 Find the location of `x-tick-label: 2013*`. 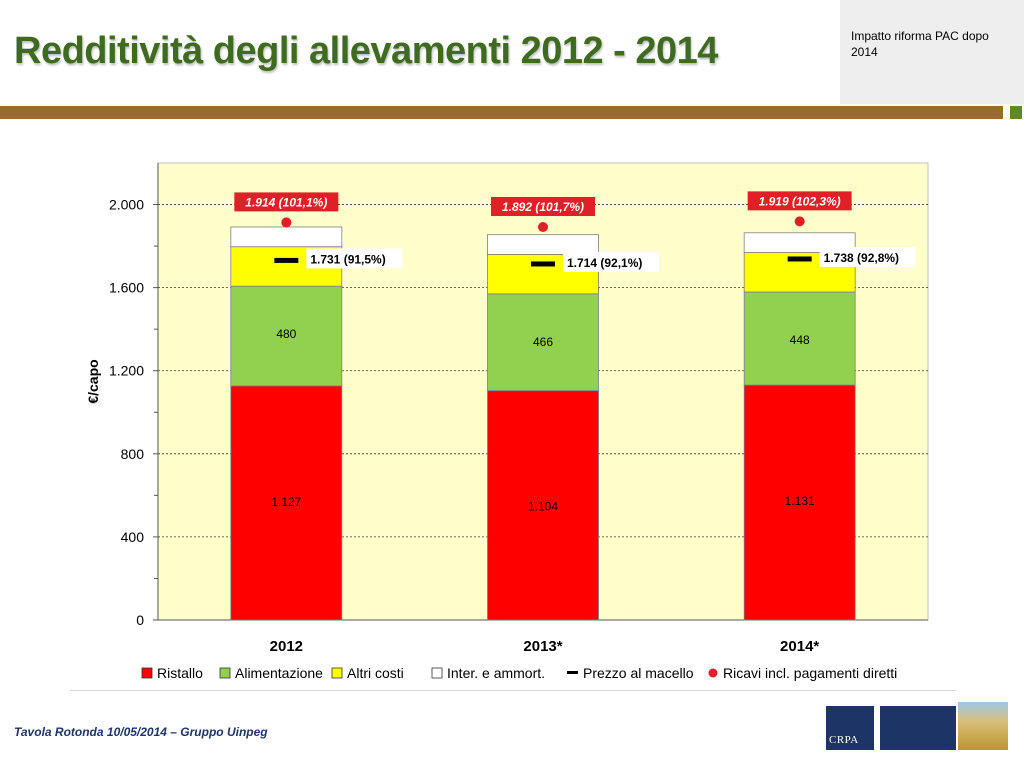

x-tick-label: 2013* is located at coordinates (542, 646).